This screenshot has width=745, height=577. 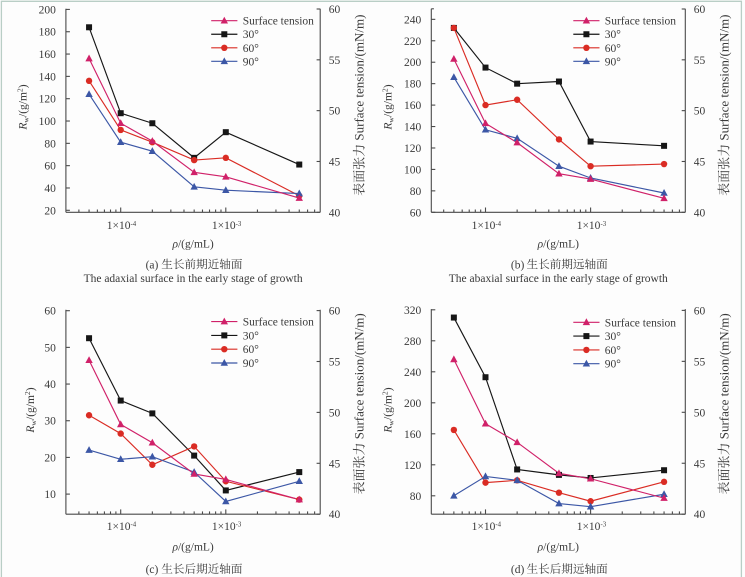 I want to click on svg-text: 10, so click(x=50, y=495).